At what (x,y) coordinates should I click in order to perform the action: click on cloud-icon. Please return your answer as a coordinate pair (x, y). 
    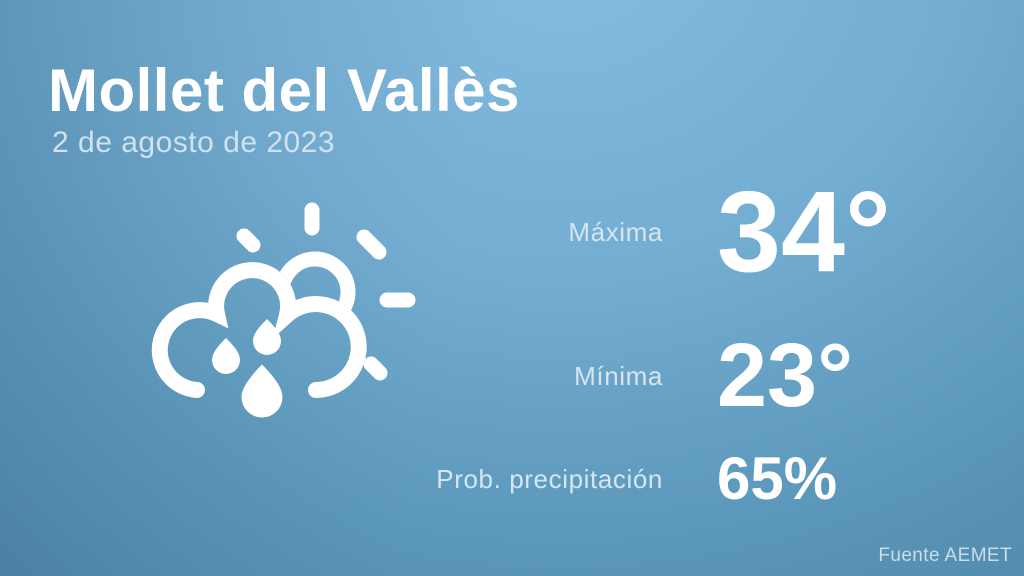
    Looking at the image, I should click on (259, 330).